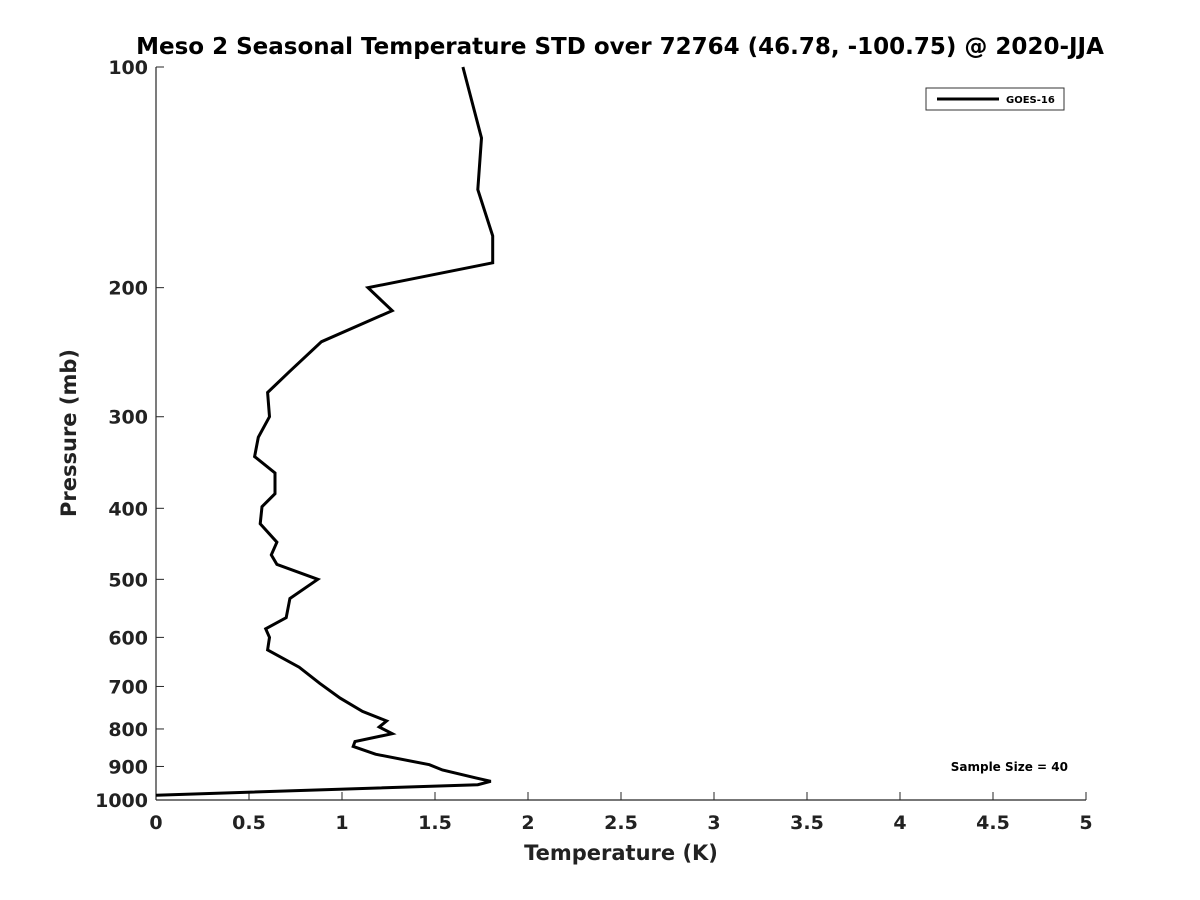 The width and height of the screenshot is (1200, 900). Describe the element at coordinates (128, 289) in the screenshot. I see `y-tick-label: 200` at that location.